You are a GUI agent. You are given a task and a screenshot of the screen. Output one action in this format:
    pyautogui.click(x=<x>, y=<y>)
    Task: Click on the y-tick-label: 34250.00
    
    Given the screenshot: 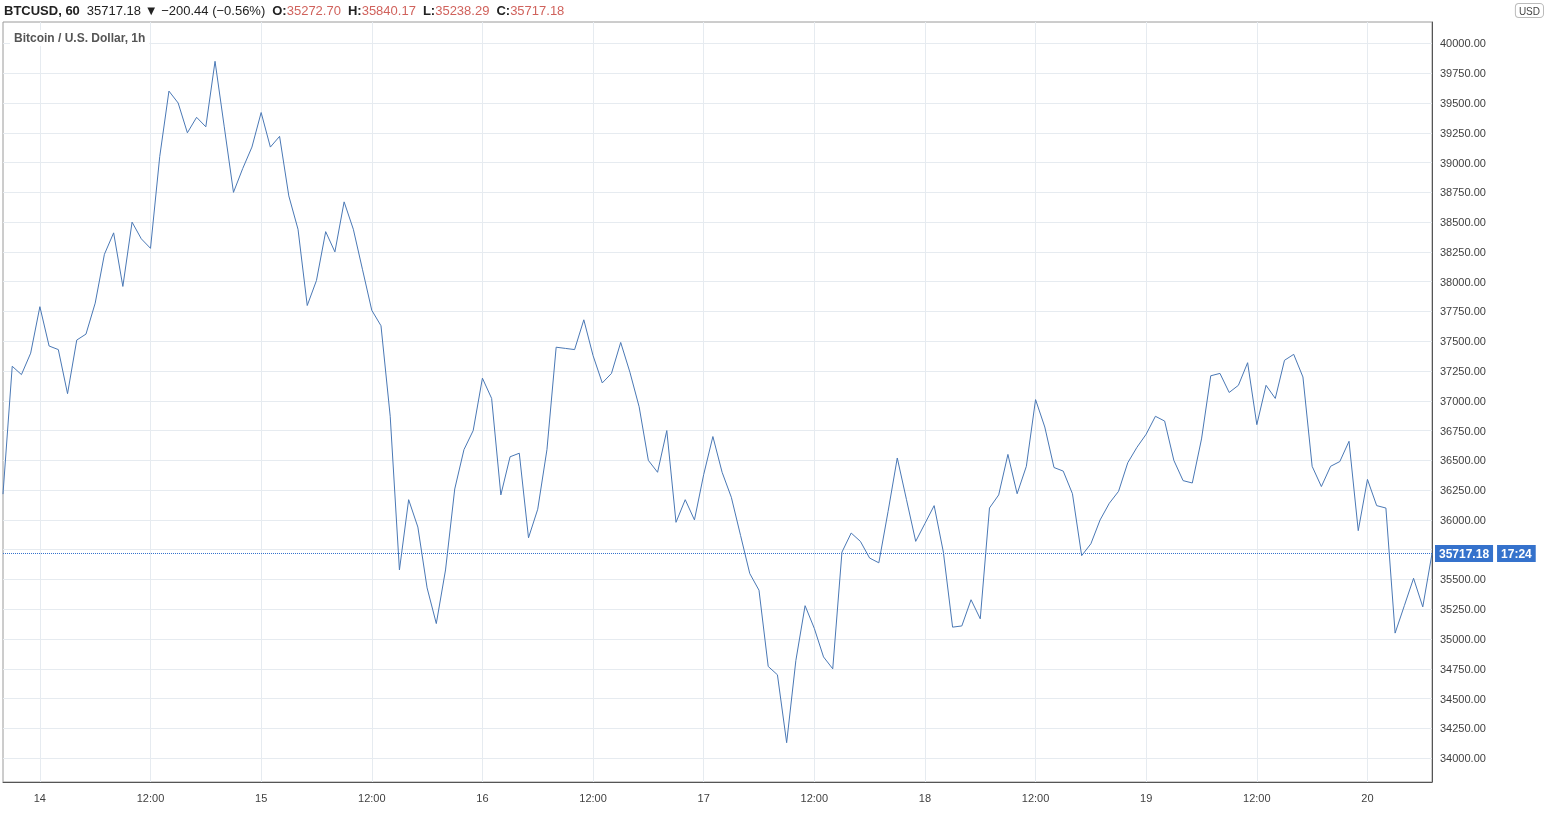 What is the action you would take?
    pyautogui.click(x=1463, y=728)
    